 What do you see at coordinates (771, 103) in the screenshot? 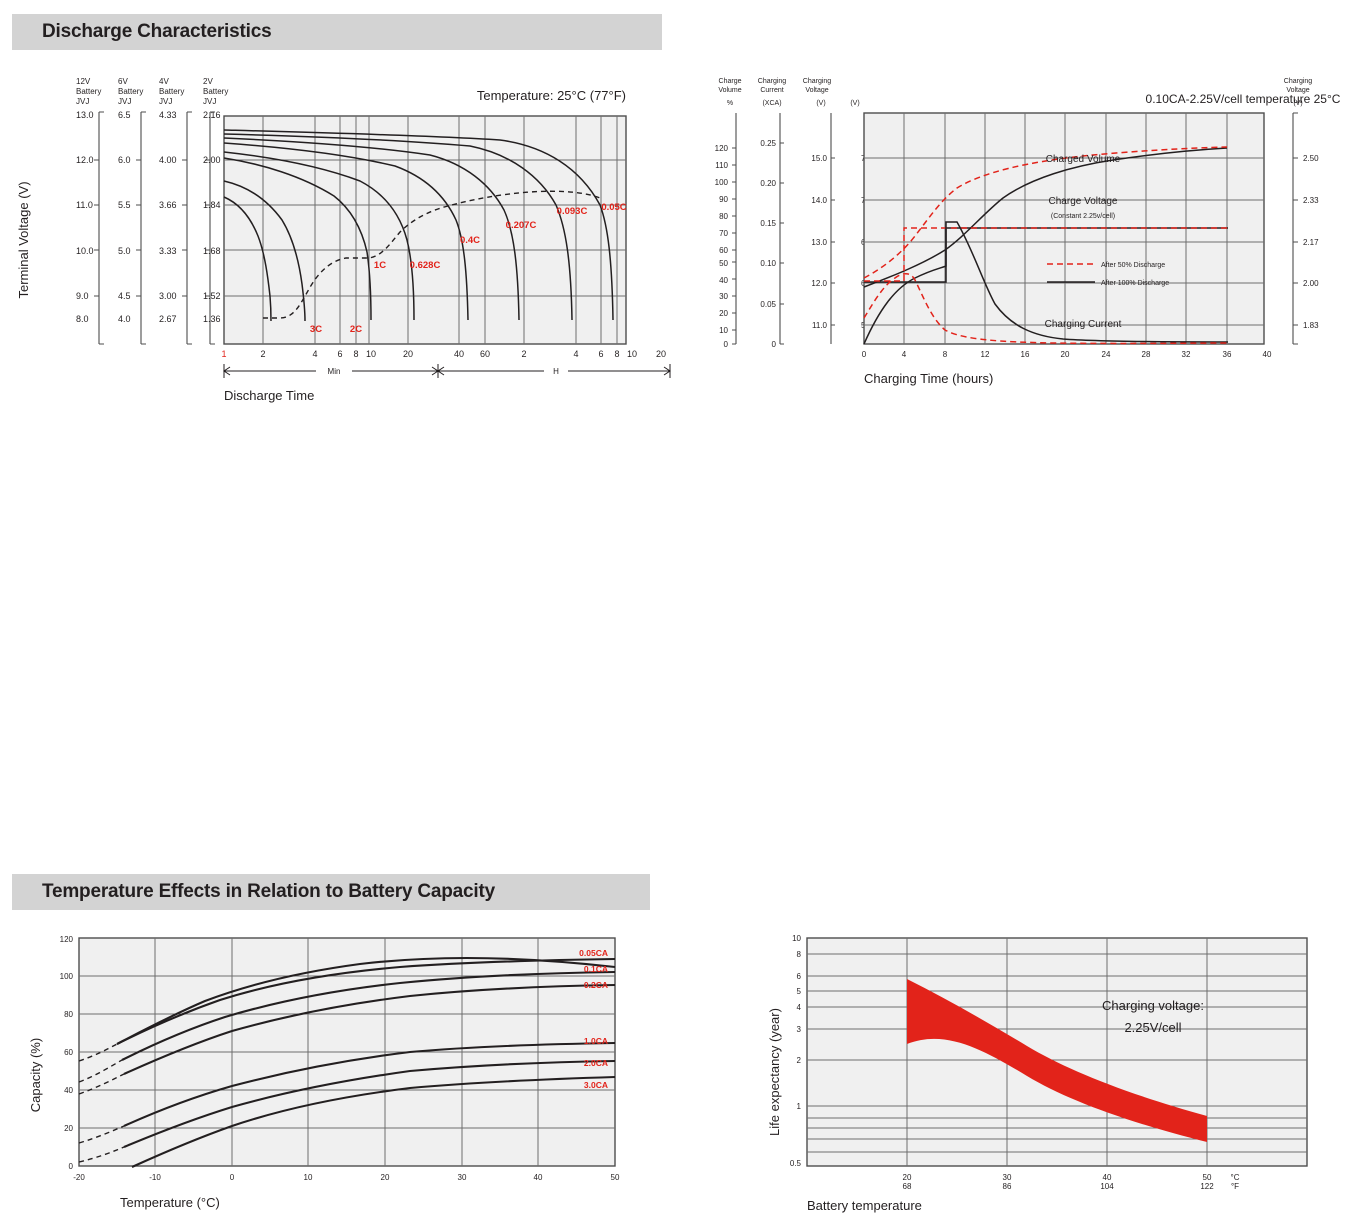
I see `scale-cc-unit: (XCA)` at bounding box center [771, 103].